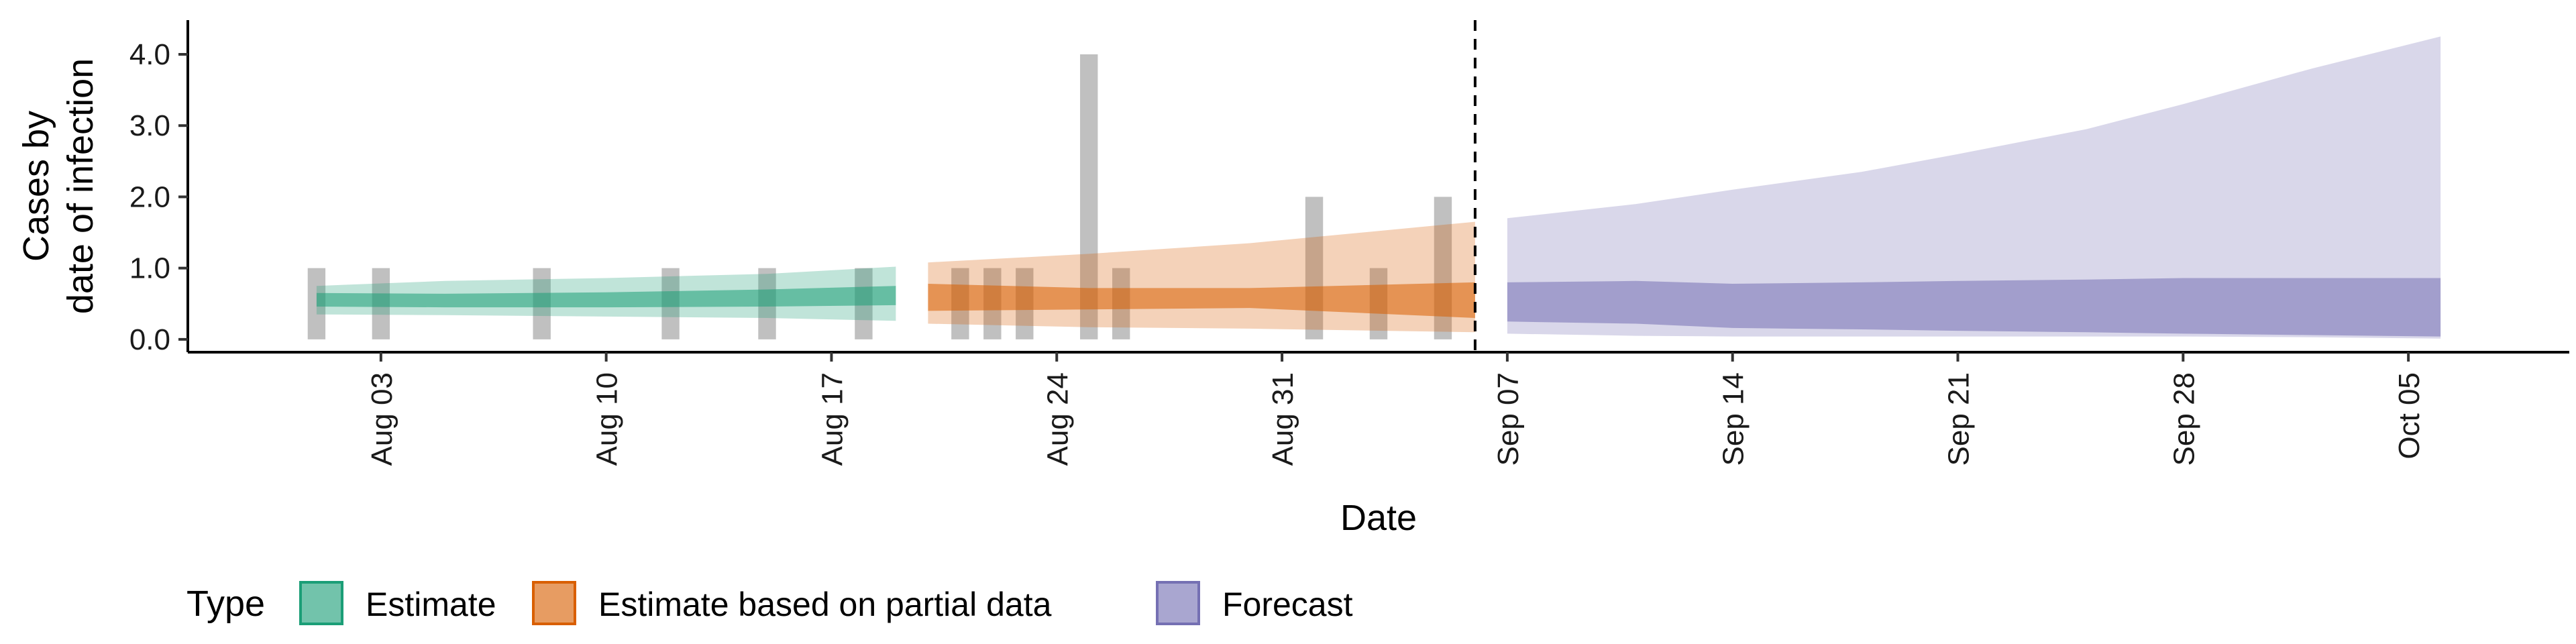  What do you see at coordinates (1959, 419) in the screenshot?
I see `x-tick-label: Sep 21` at bounding box center [1959, 419].